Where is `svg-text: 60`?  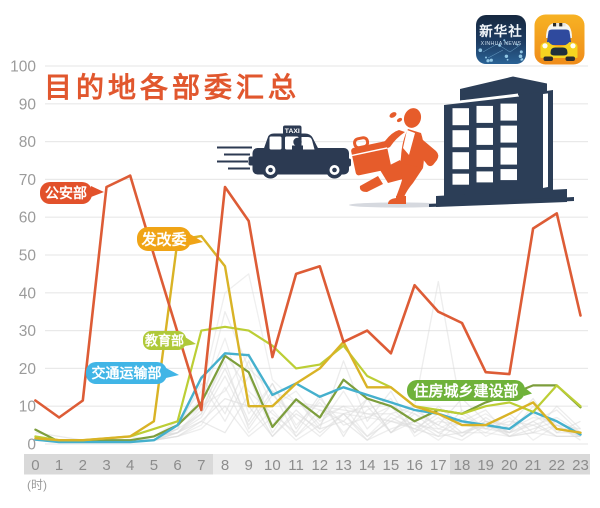
svg-text: 60 is located at coordinates (28, 218).